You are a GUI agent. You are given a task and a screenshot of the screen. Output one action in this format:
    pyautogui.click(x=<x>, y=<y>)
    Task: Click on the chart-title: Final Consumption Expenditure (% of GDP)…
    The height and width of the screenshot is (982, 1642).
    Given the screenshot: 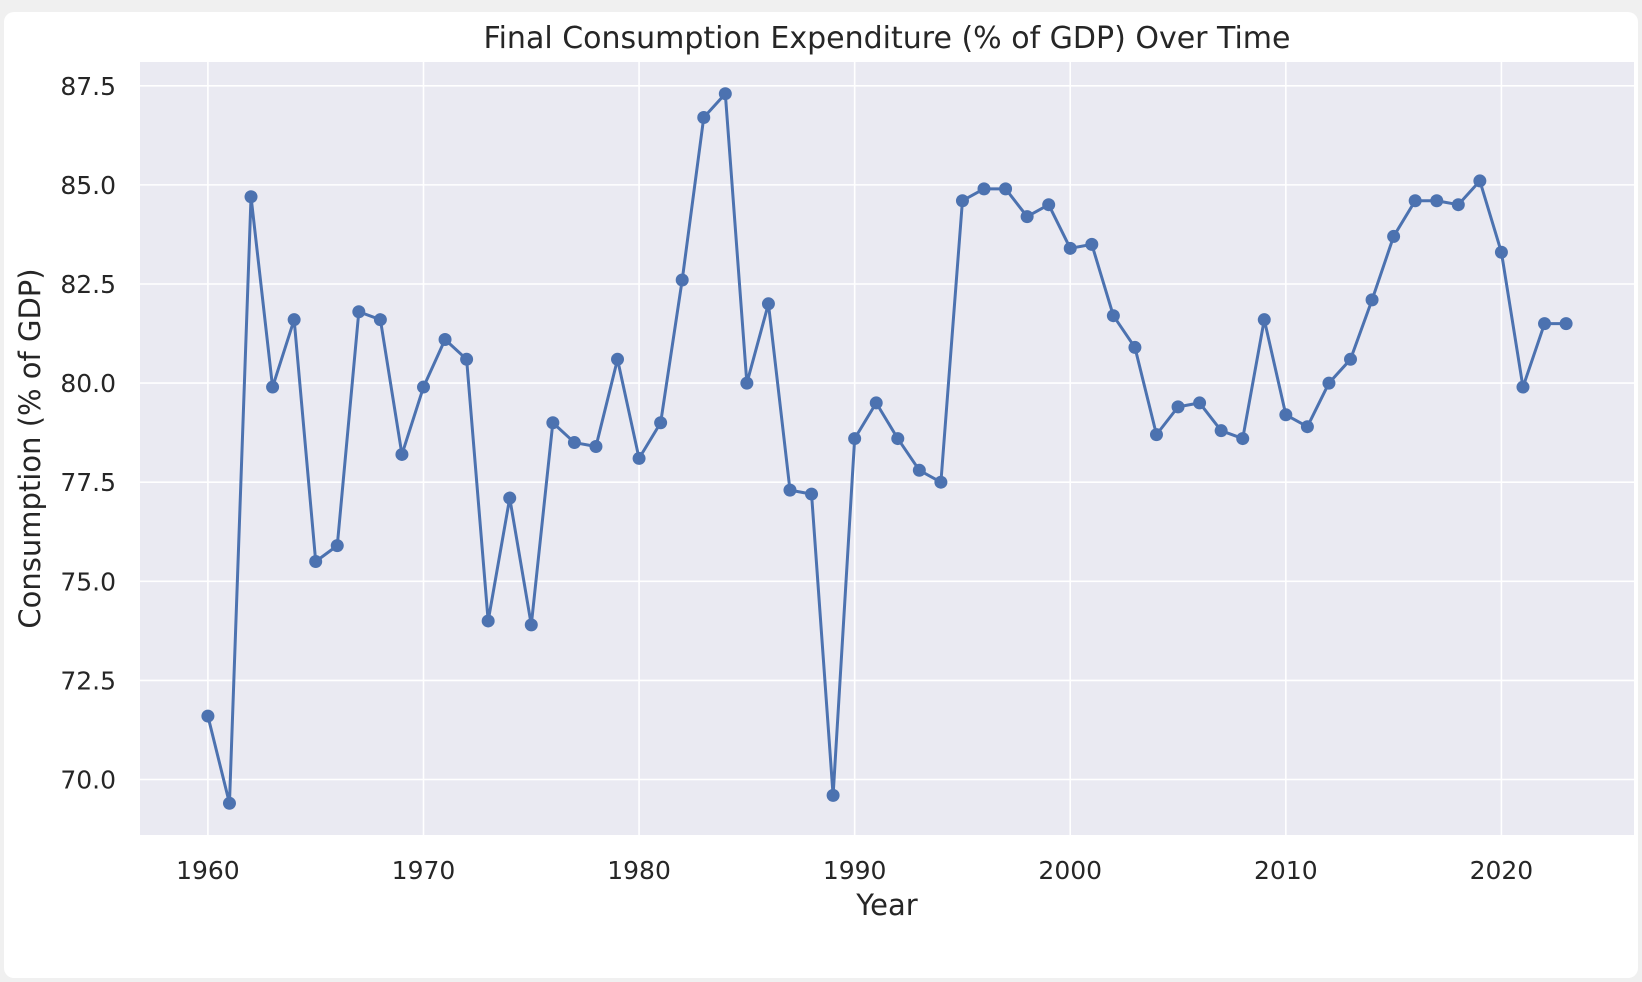 What is the action you would take?
    pyautogui.click(x=887, y=38)
    